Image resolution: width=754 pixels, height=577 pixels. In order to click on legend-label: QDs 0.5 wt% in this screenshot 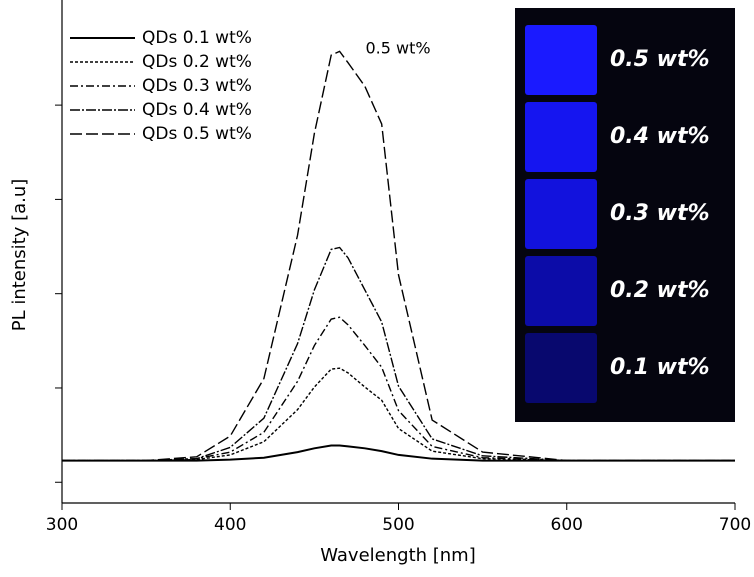, I will do `click(197, 134)`.